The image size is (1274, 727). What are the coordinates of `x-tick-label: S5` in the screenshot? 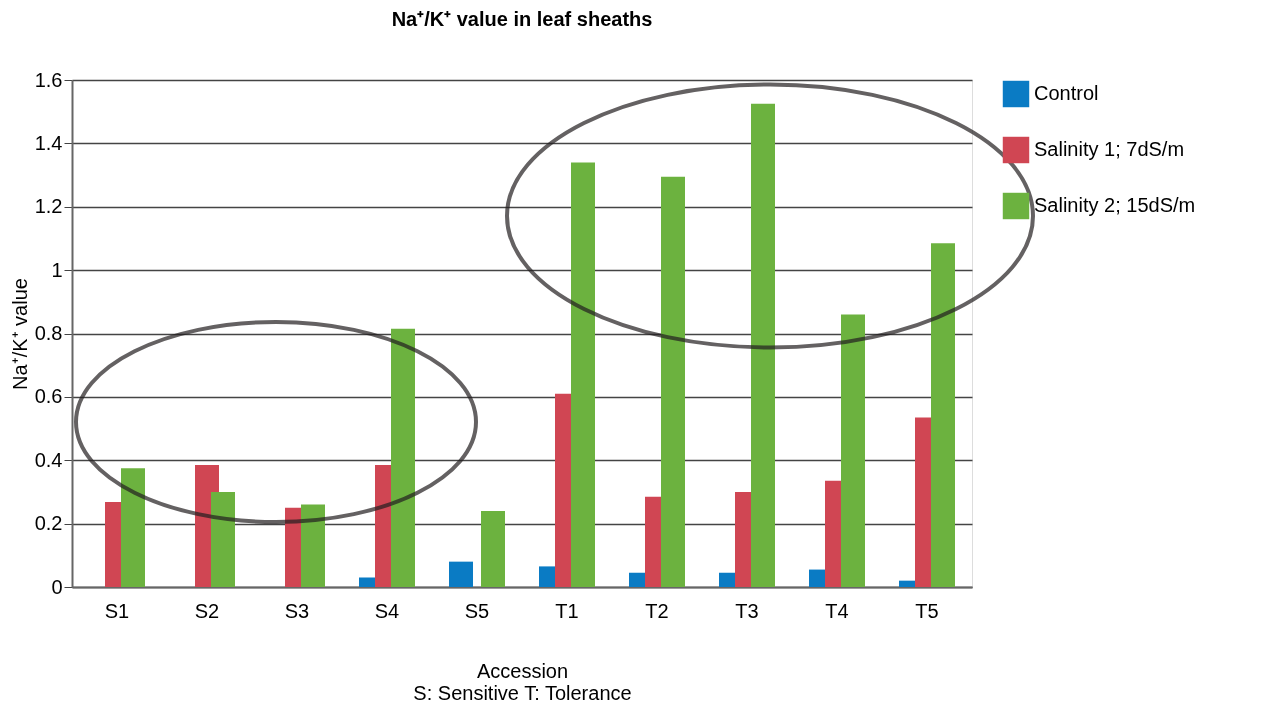 It's located at (477, 610).